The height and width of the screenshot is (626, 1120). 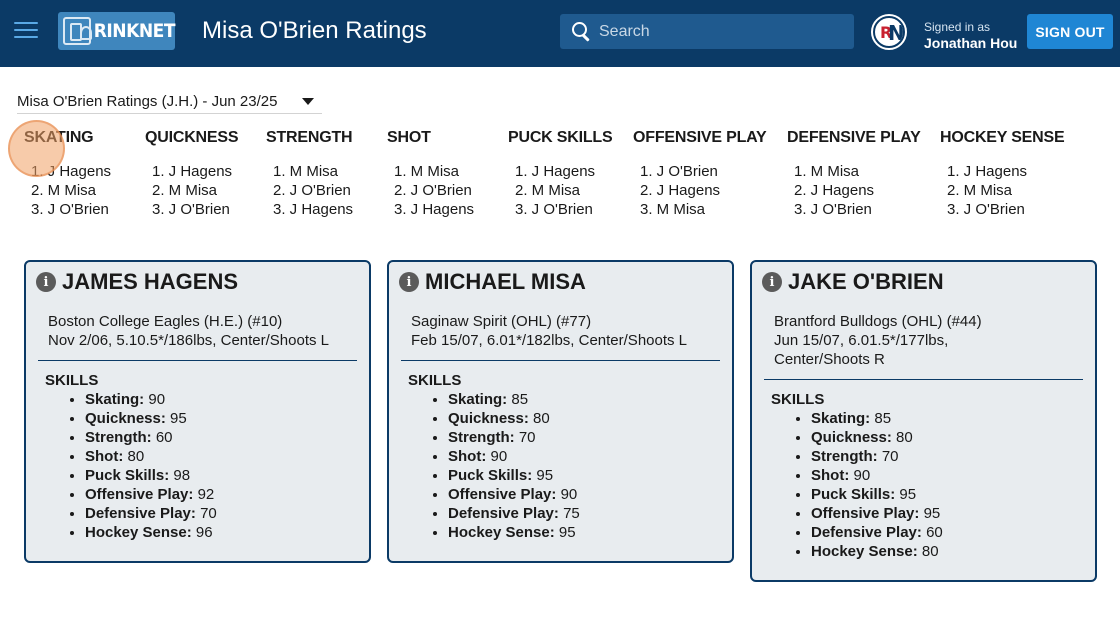 What do you see at coordinates (227, 437) in the screenshot?
I see `skill-item: Strength: 60` at bounding box center [227, 437].